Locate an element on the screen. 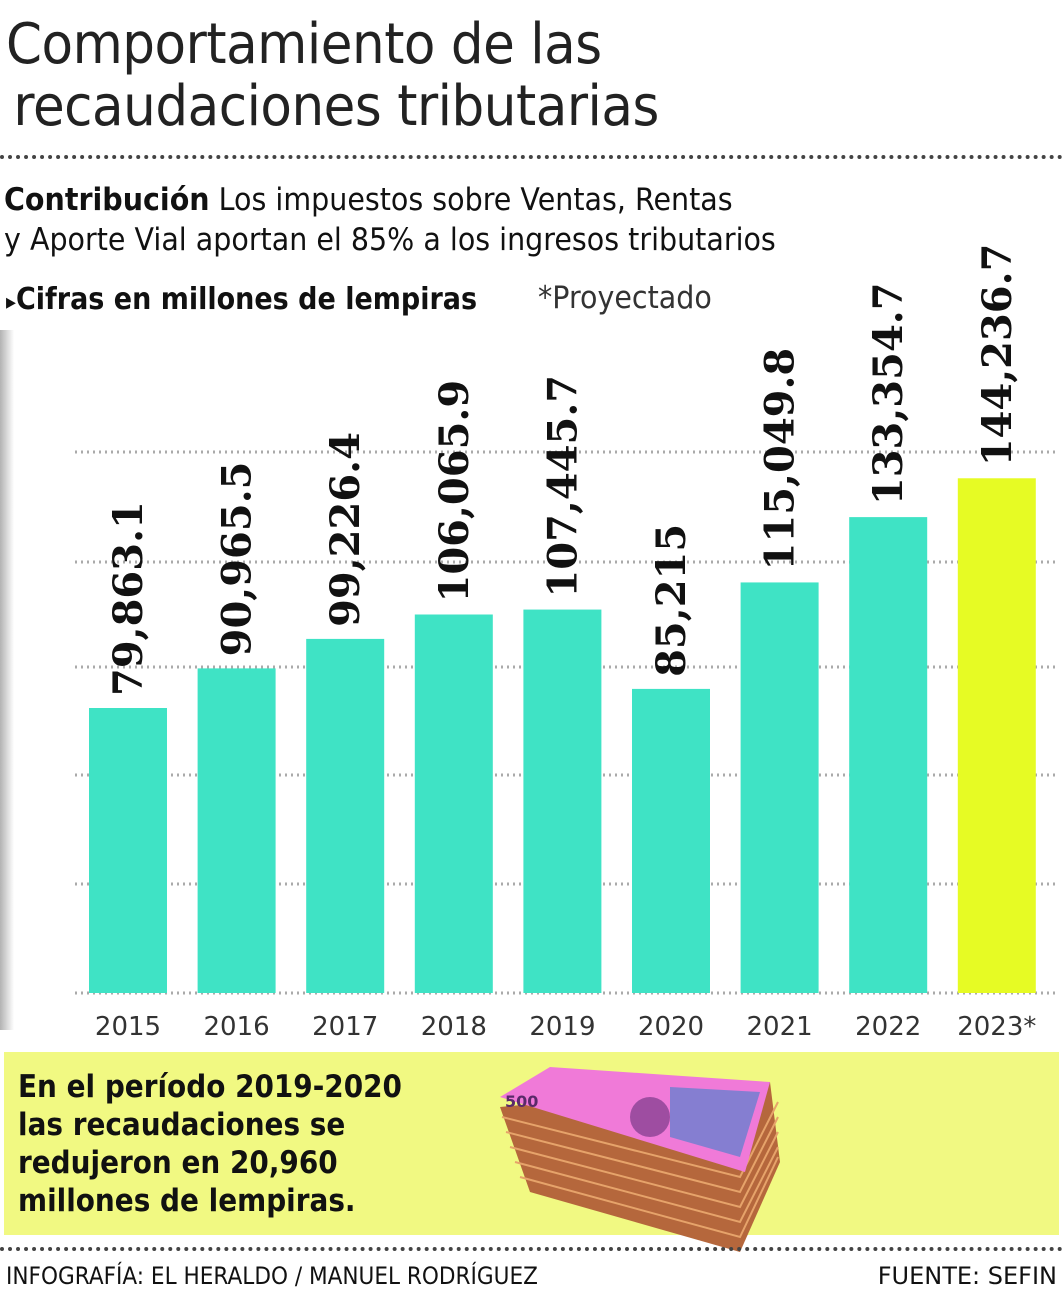 The width and height of the screenshot is (1063, 1293). svg-text: 500 is located at coordinates (521, 1101).